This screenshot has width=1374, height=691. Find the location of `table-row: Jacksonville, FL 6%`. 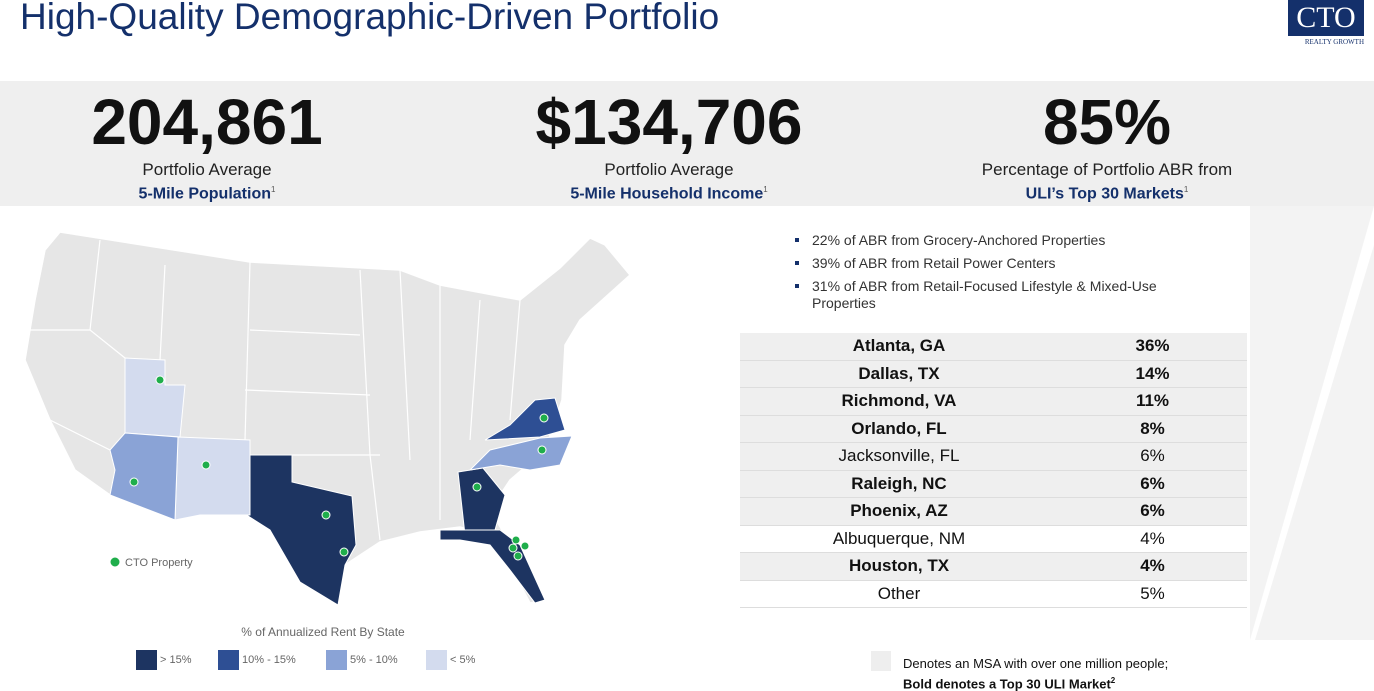

table-row: Jacksonville, FL 6% is located at coordinates (993, 456).